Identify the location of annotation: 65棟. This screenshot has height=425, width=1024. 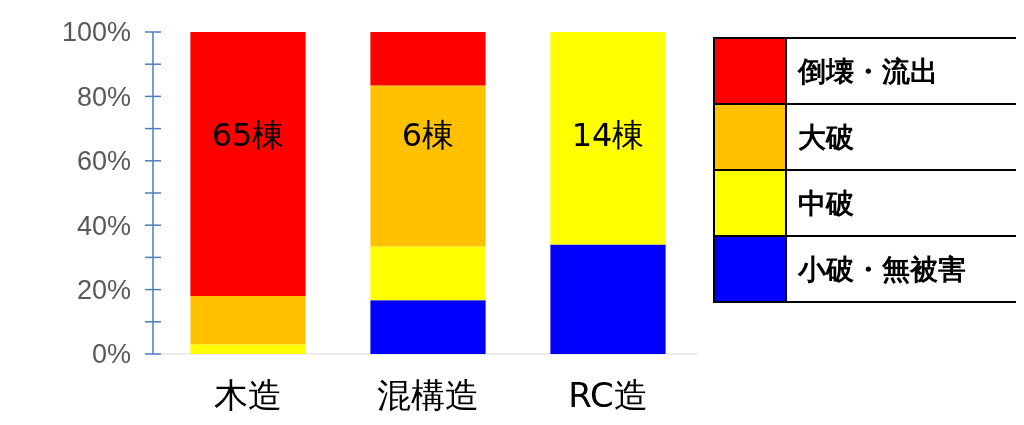
(248, 135).